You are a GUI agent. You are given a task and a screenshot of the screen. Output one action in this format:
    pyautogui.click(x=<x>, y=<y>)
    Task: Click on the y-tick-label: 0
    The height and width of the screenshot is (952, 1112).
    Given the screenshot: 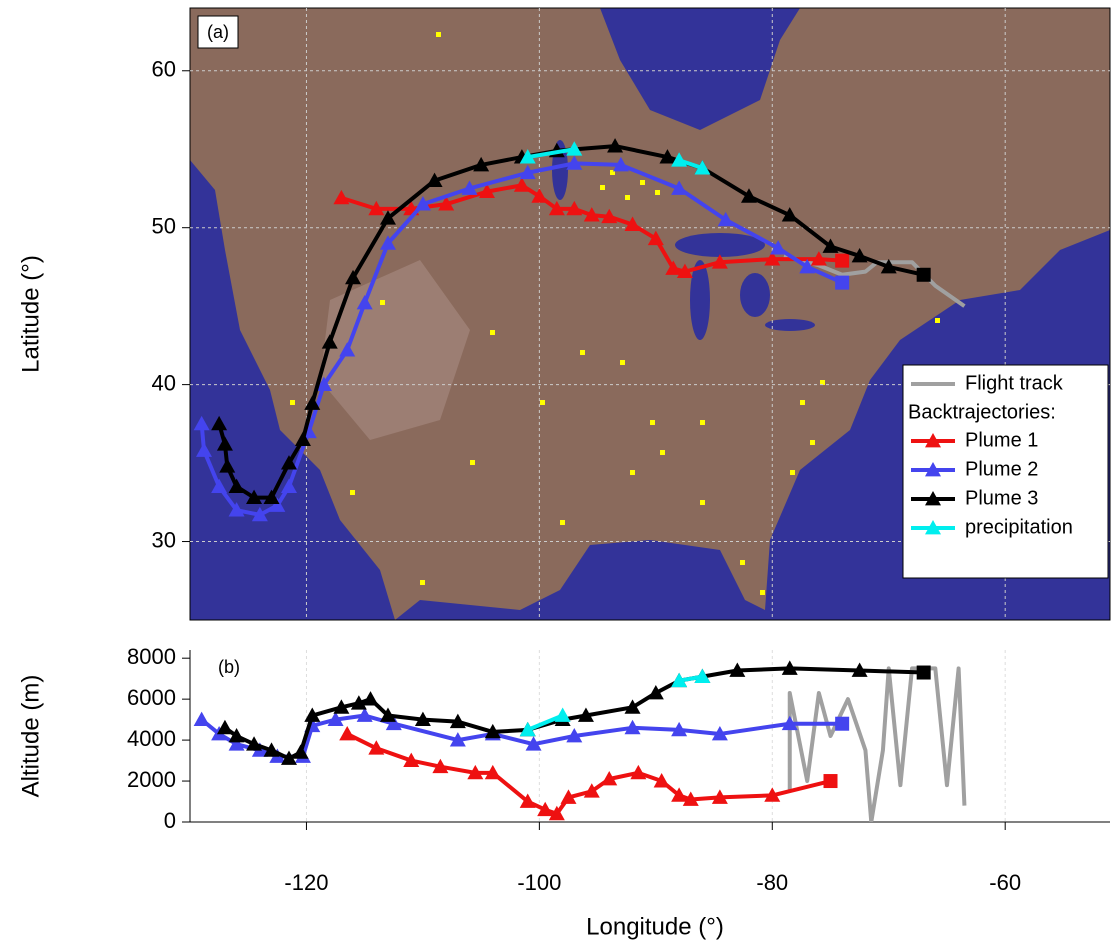 What is the action you would take?
    pyautogui.click(x=170, y=820)
    